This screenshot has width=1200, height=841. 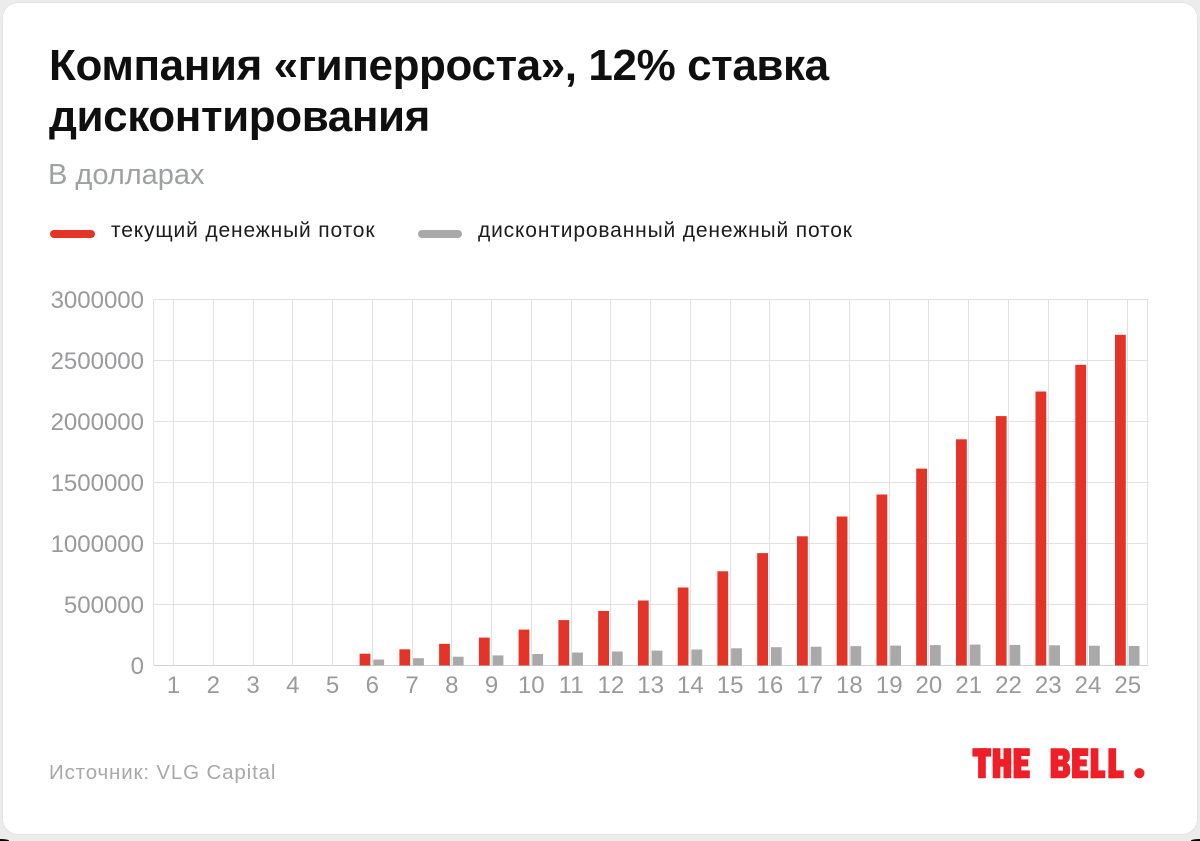 I want to click on svg-text: 9, so click(x=491, y=685).